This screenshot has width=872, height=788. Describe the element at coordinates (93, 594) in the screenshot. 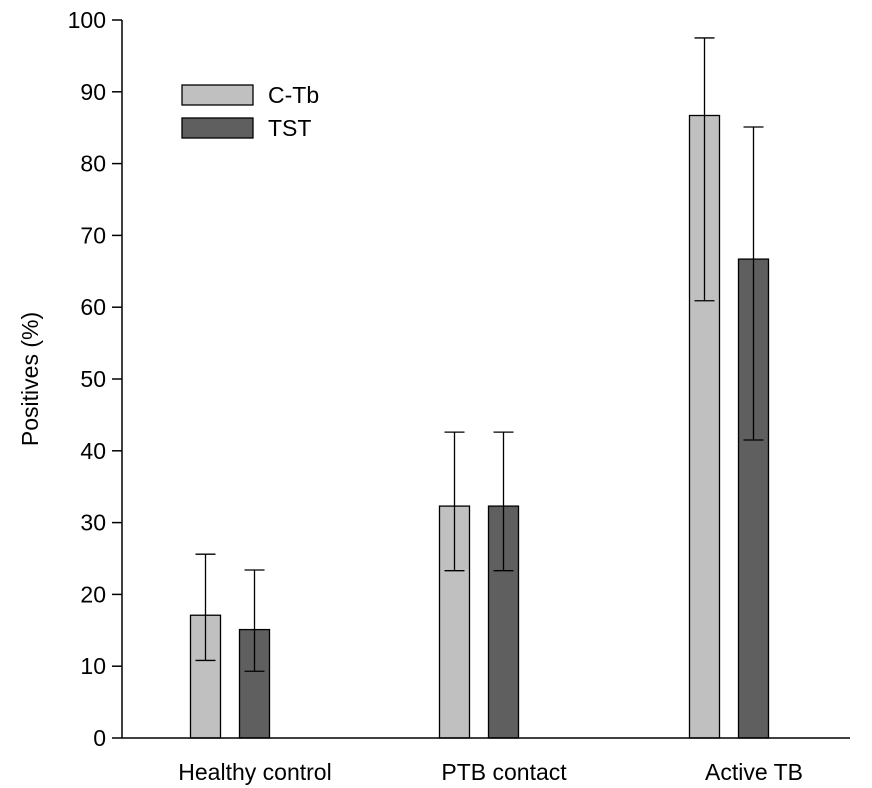

I see `y-tick-label: 20` at that location.